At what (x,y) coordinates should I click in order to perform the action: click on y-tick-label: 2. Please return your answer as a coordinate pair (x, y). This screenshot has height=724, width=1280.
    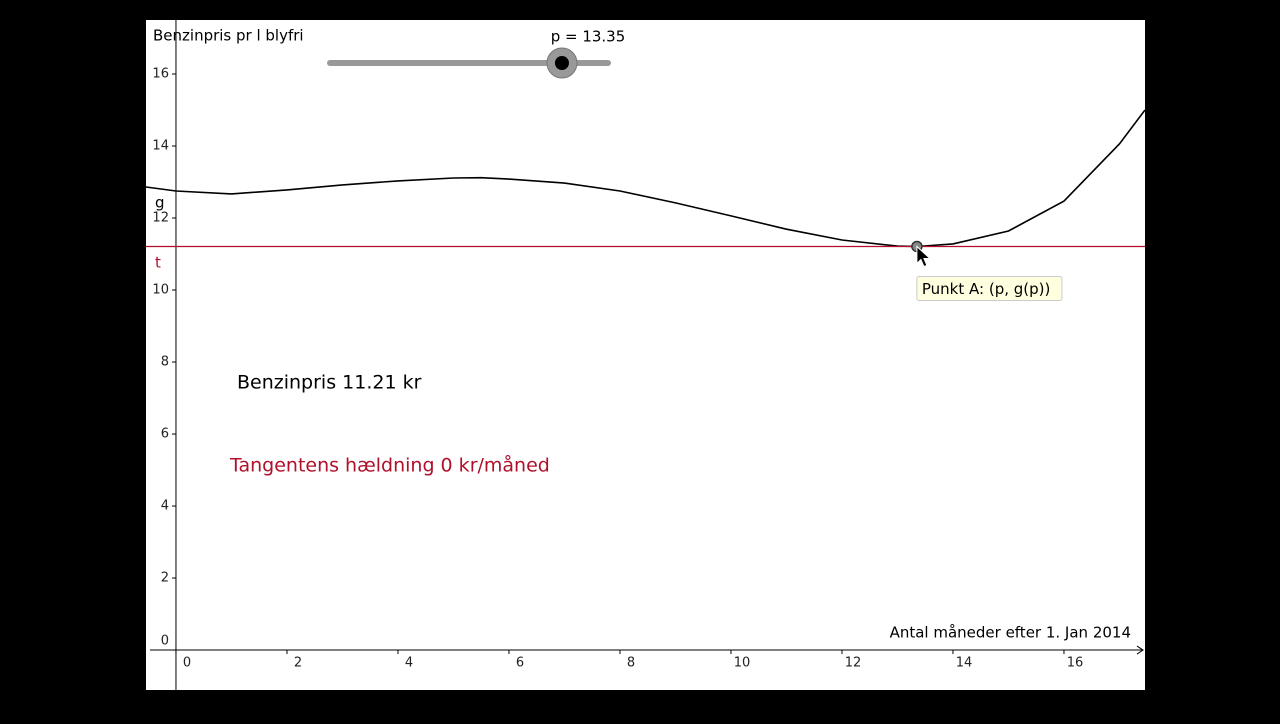
    Looking at the image, I should click on (165, 578).